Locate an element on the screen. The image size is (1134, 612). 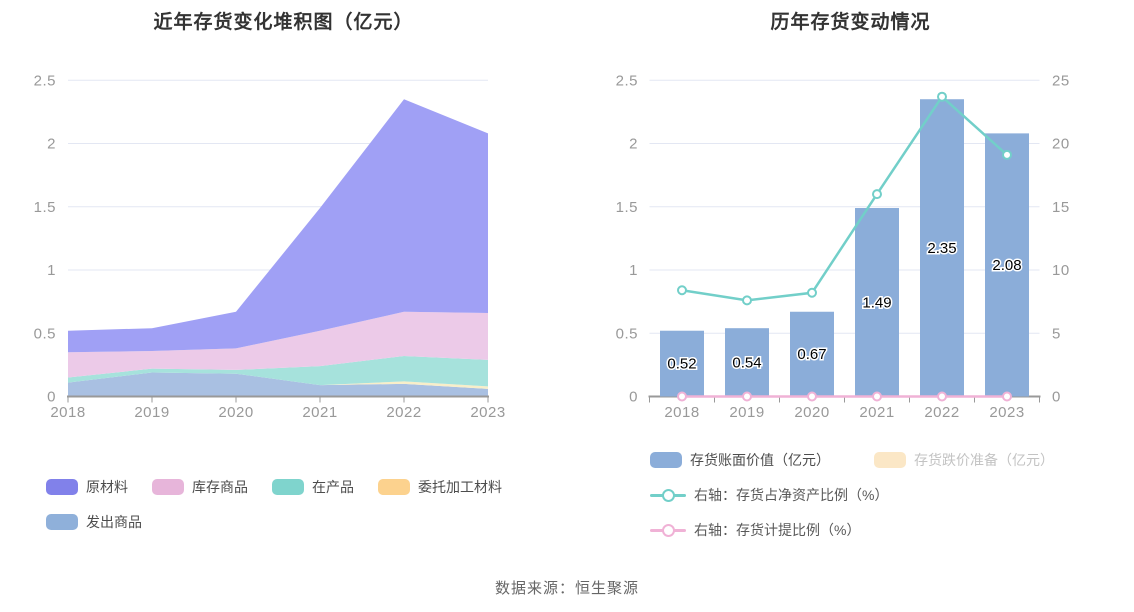
bar-2023 is located at coordinates (1007, 265).